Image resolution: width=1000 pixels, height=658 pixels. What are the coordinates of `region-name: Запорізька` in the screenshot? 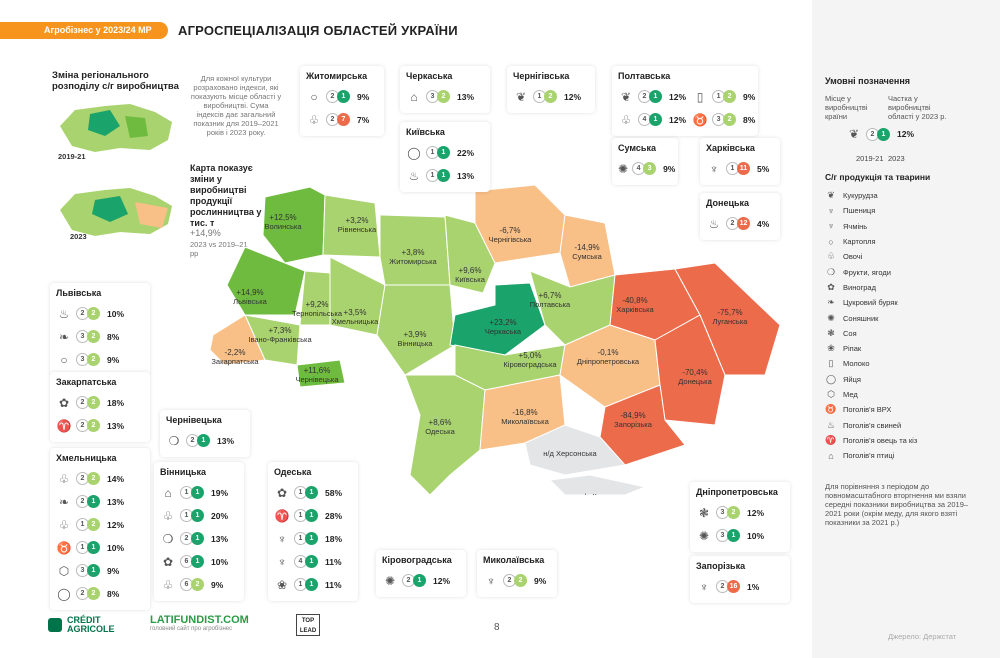 It's located at (633, 424).